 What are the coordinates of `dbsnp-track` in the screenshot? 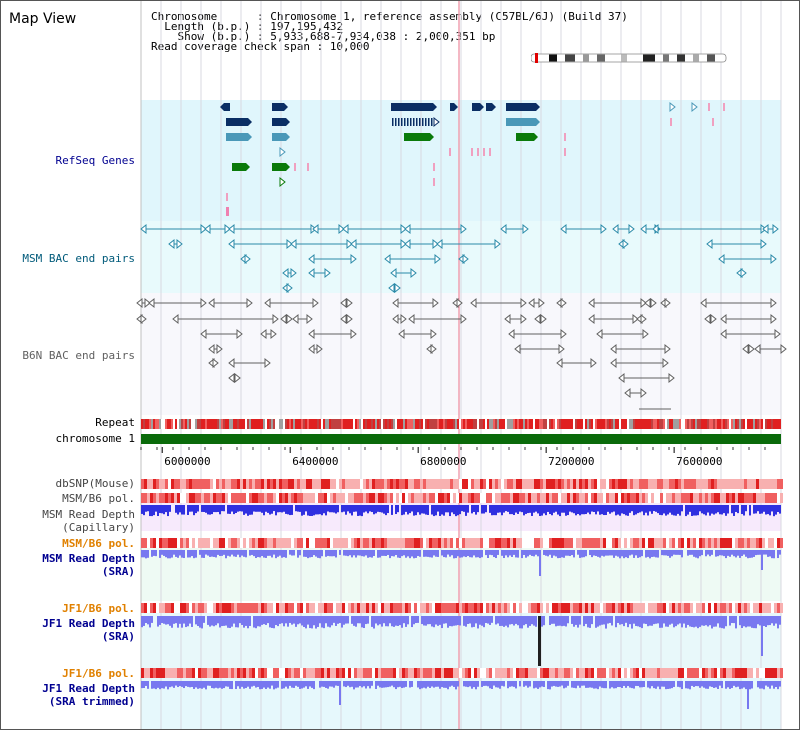 It's located at (462, 484).